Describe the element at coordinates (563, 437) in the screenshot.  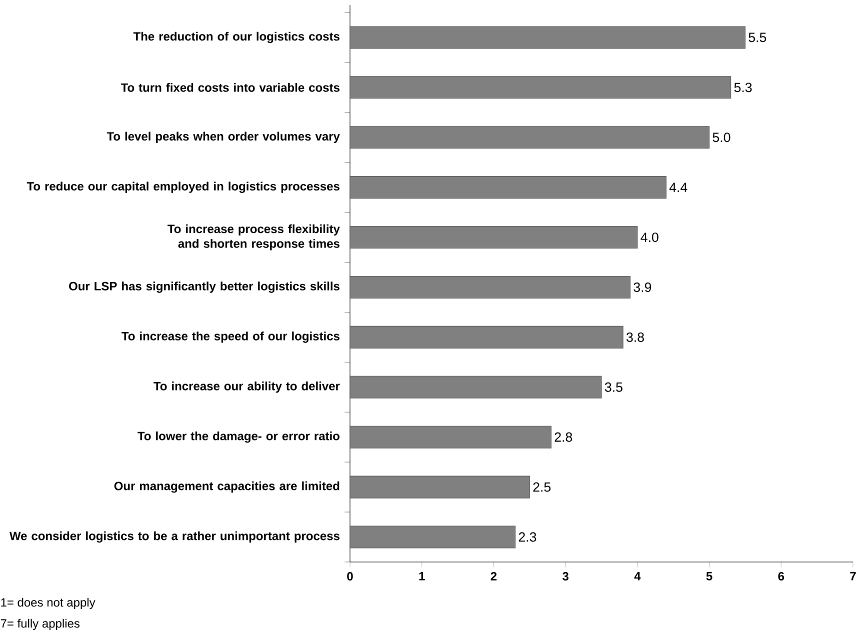
I see `data-label: 2.8` at that location.